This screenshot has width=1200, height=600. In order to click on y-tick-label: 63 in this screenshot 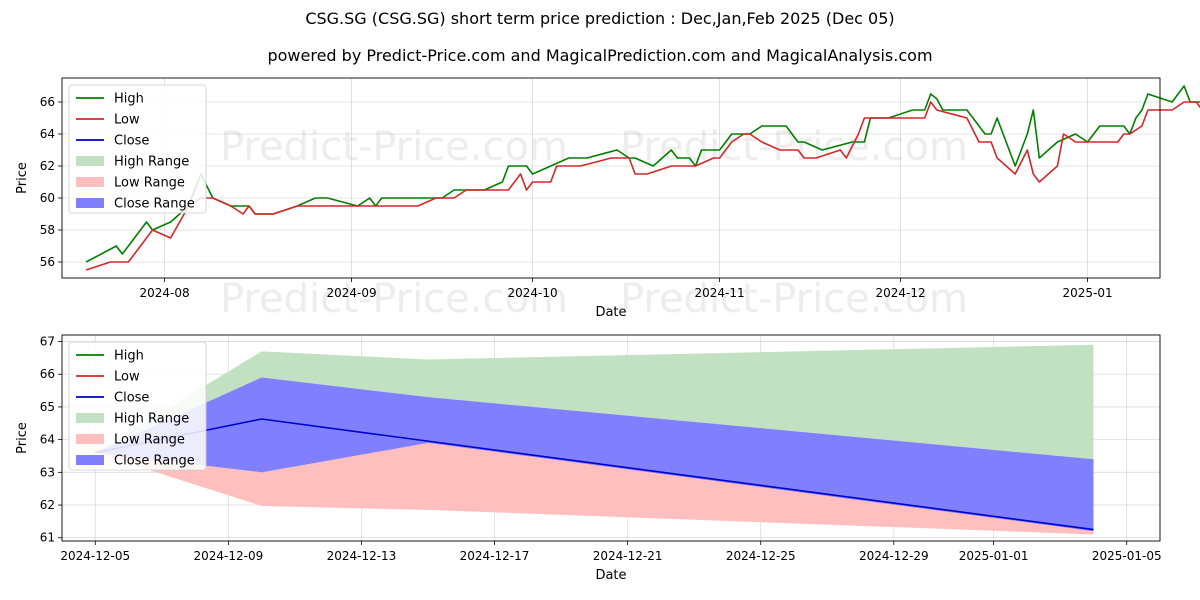, I will do `click(47, 472)`.